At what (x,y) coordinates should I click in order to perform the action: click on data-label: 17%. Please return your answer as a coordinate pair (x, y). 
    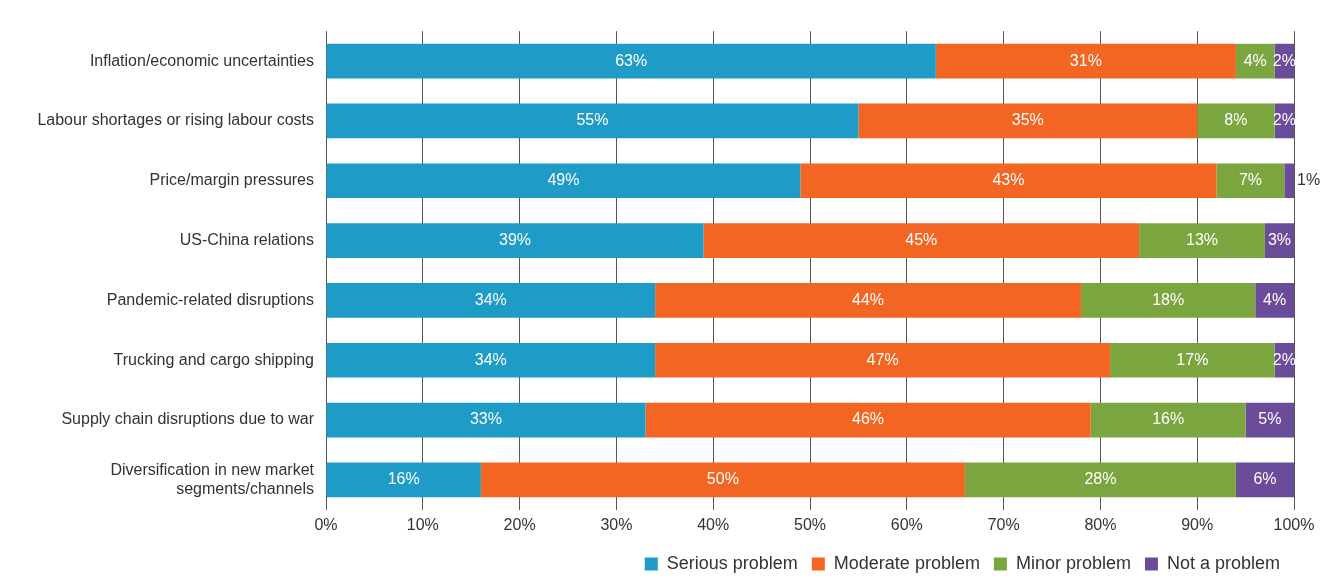
    Looking at the image, I should click on (1192, 359).